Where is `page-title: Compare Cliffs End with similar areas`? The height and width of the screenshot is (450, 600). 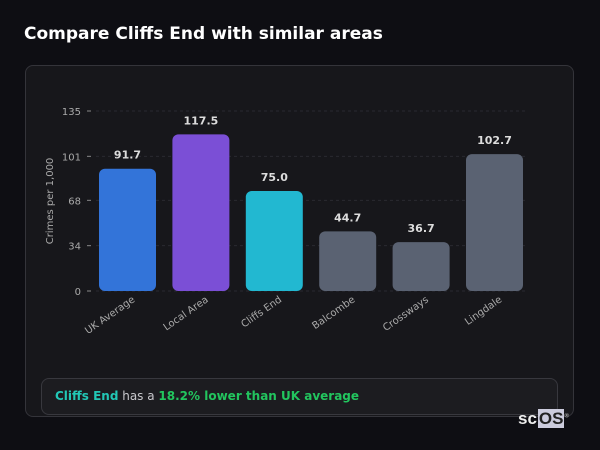
page-title: Compare Cliffs End with similar areas is located at coordinates (203, 34).